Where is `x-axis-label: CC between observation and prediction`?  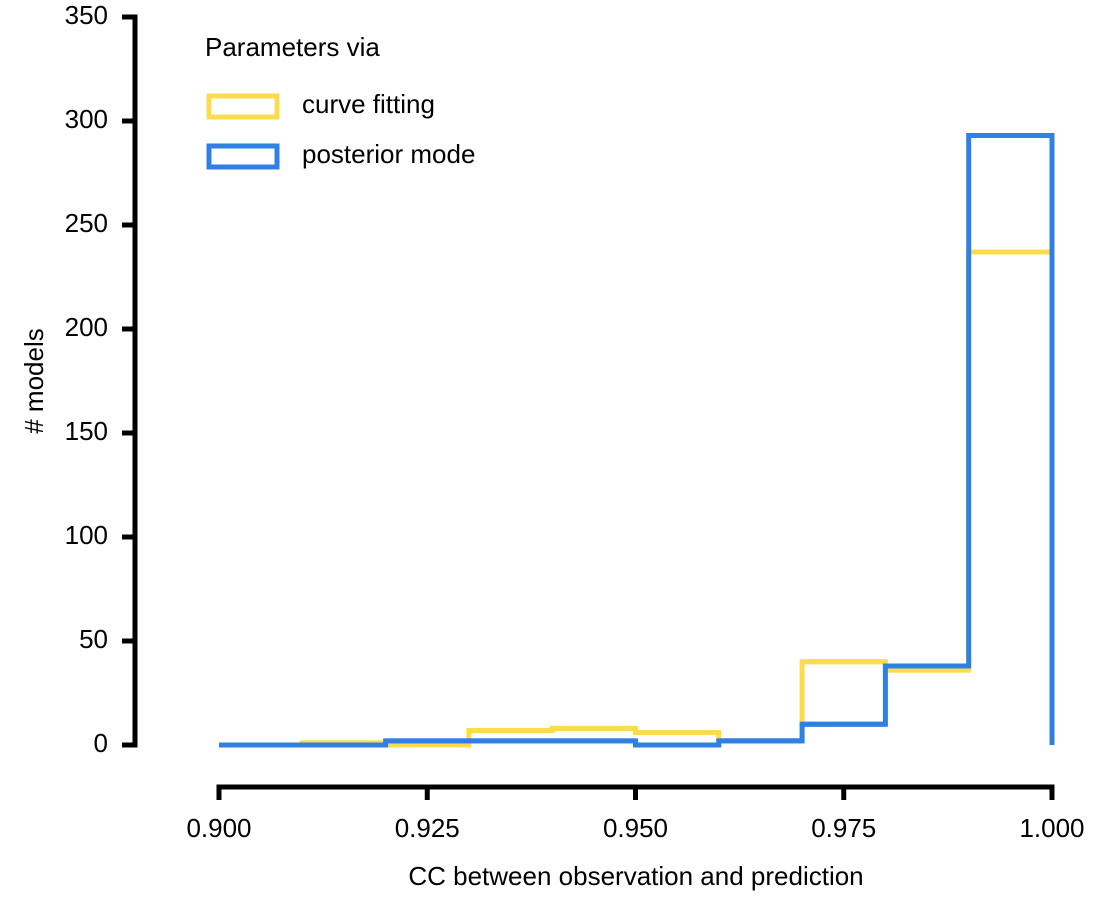
x-axis-label: CC between observation and prediction is located at coordinates (635, 876).